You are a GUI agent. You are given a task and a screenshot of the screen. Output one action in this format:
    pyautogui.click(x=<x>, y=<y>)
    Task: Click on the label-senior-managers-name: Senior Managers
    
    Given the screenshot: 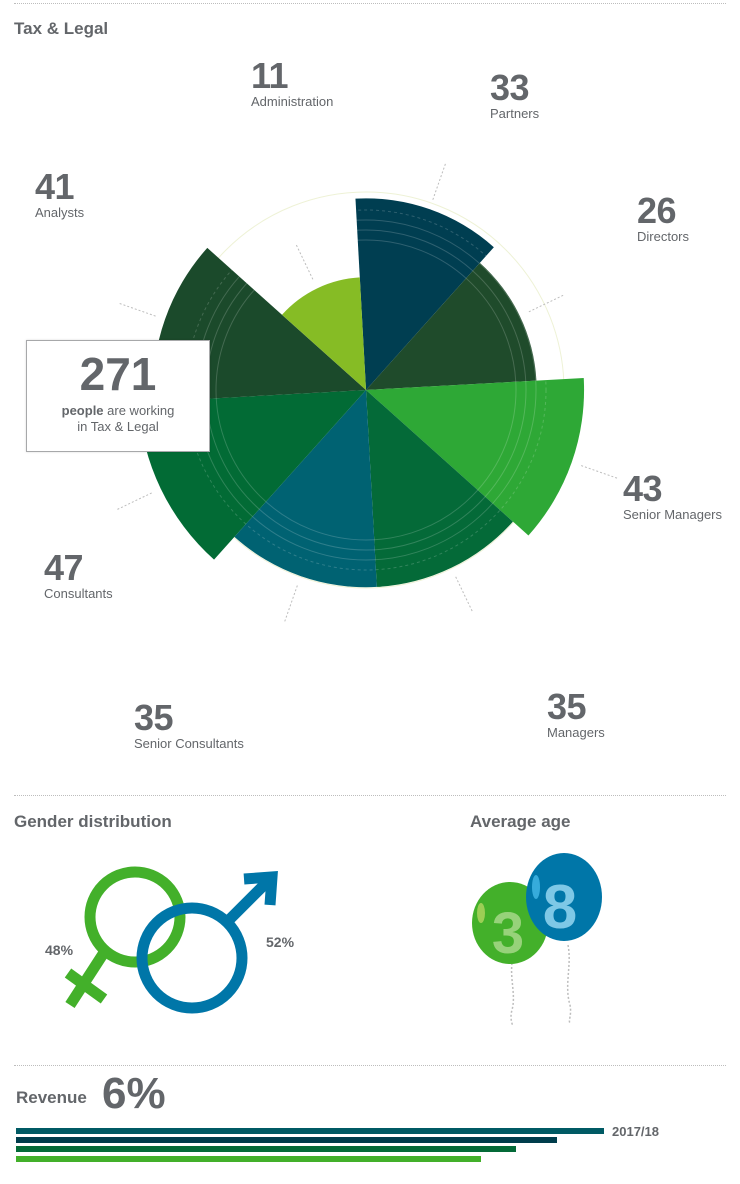 What is the action you would take?
    pyautogui.click(x=672, y=514)
    